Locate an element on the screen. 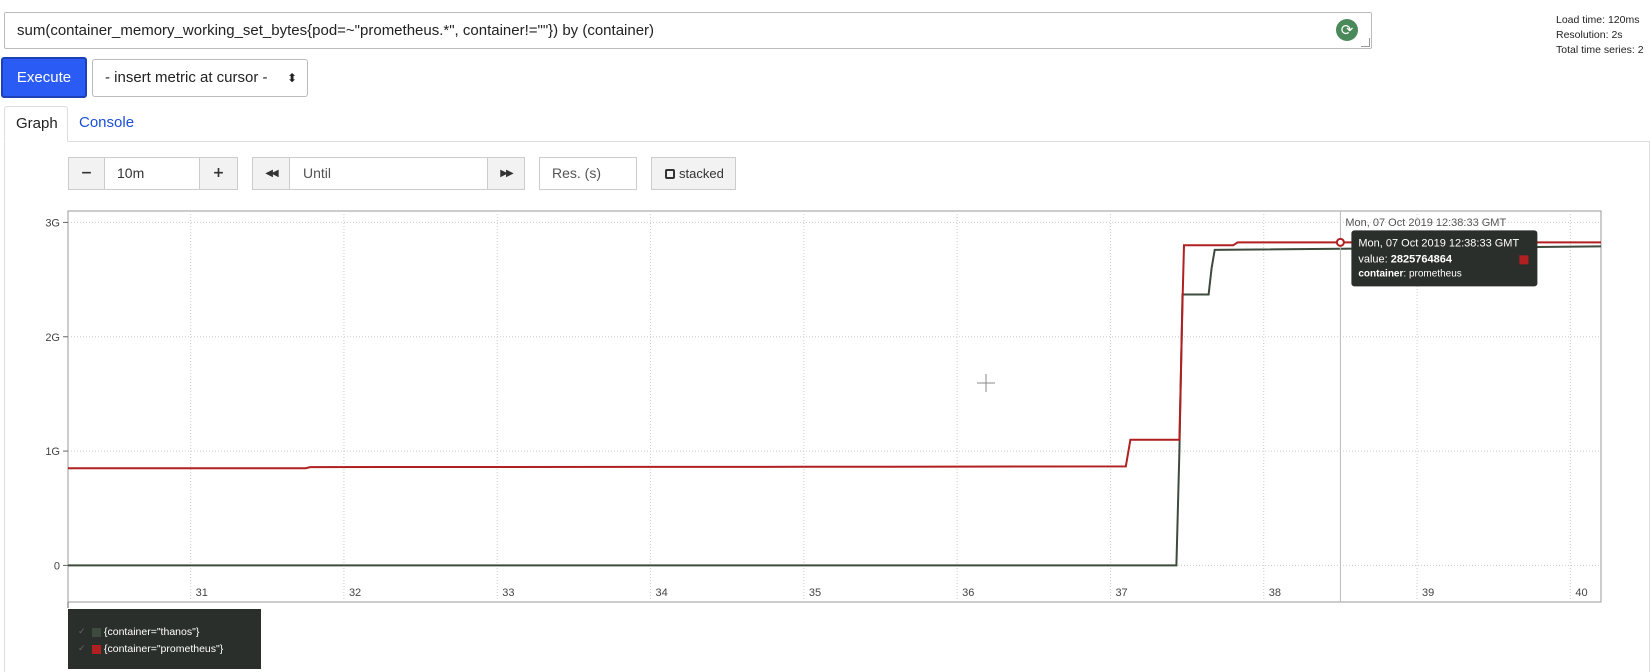 The image size is (1650, 672). tooltip-swatch is located at coordinates (1524, 260).